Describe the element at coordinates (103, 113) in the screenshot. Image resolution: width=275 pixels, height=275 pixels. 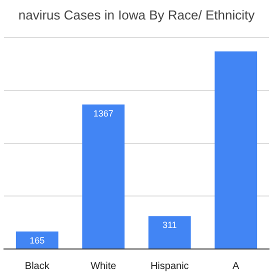
I see `data-label: 1367` at that location.